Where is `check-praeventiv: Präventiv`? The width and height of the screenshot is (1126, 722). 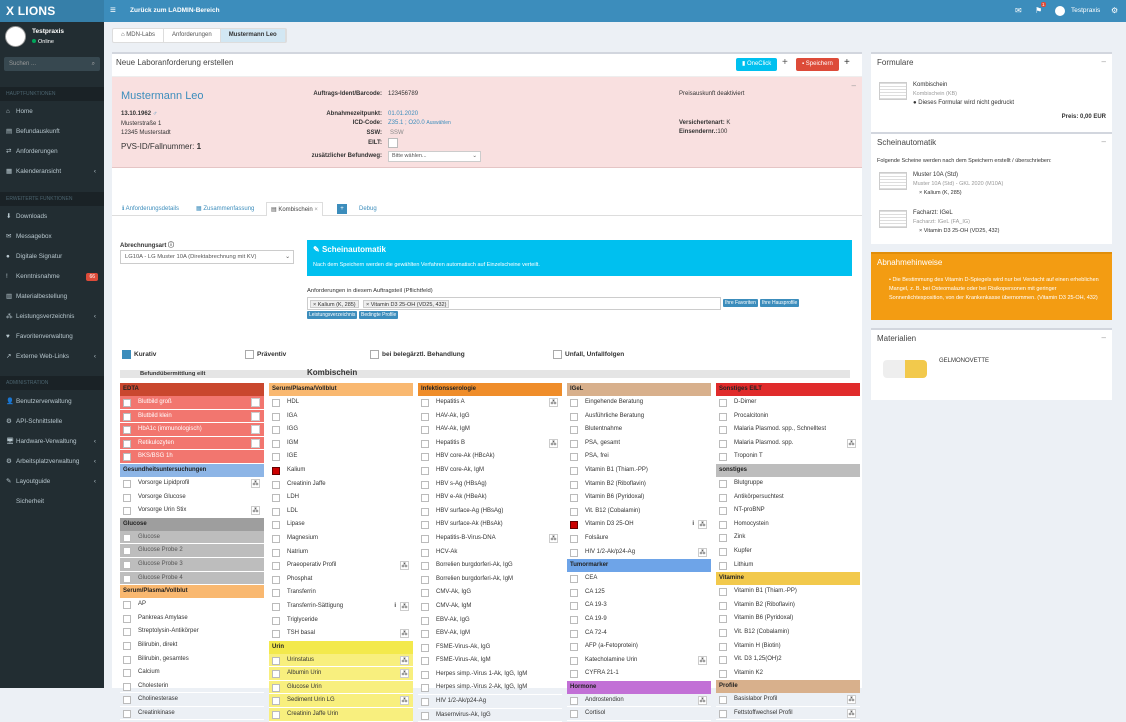
check-praeventiv: Präventiv is located at coordinates (265, 354).